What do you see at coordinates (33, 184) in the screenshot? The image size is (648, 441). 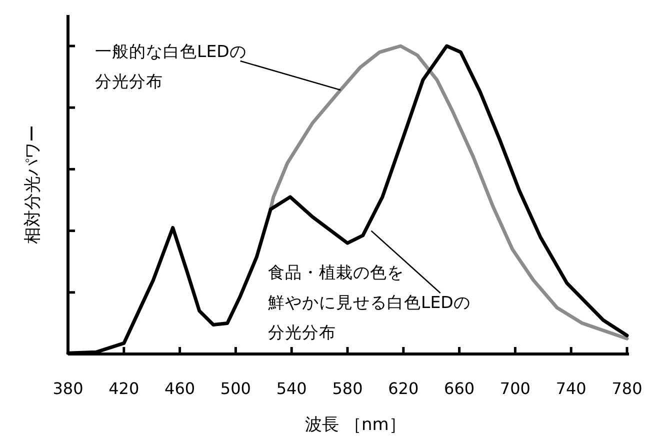 I see `y-axis-title: 相対分光パワー` at bounding box center [33, 184].